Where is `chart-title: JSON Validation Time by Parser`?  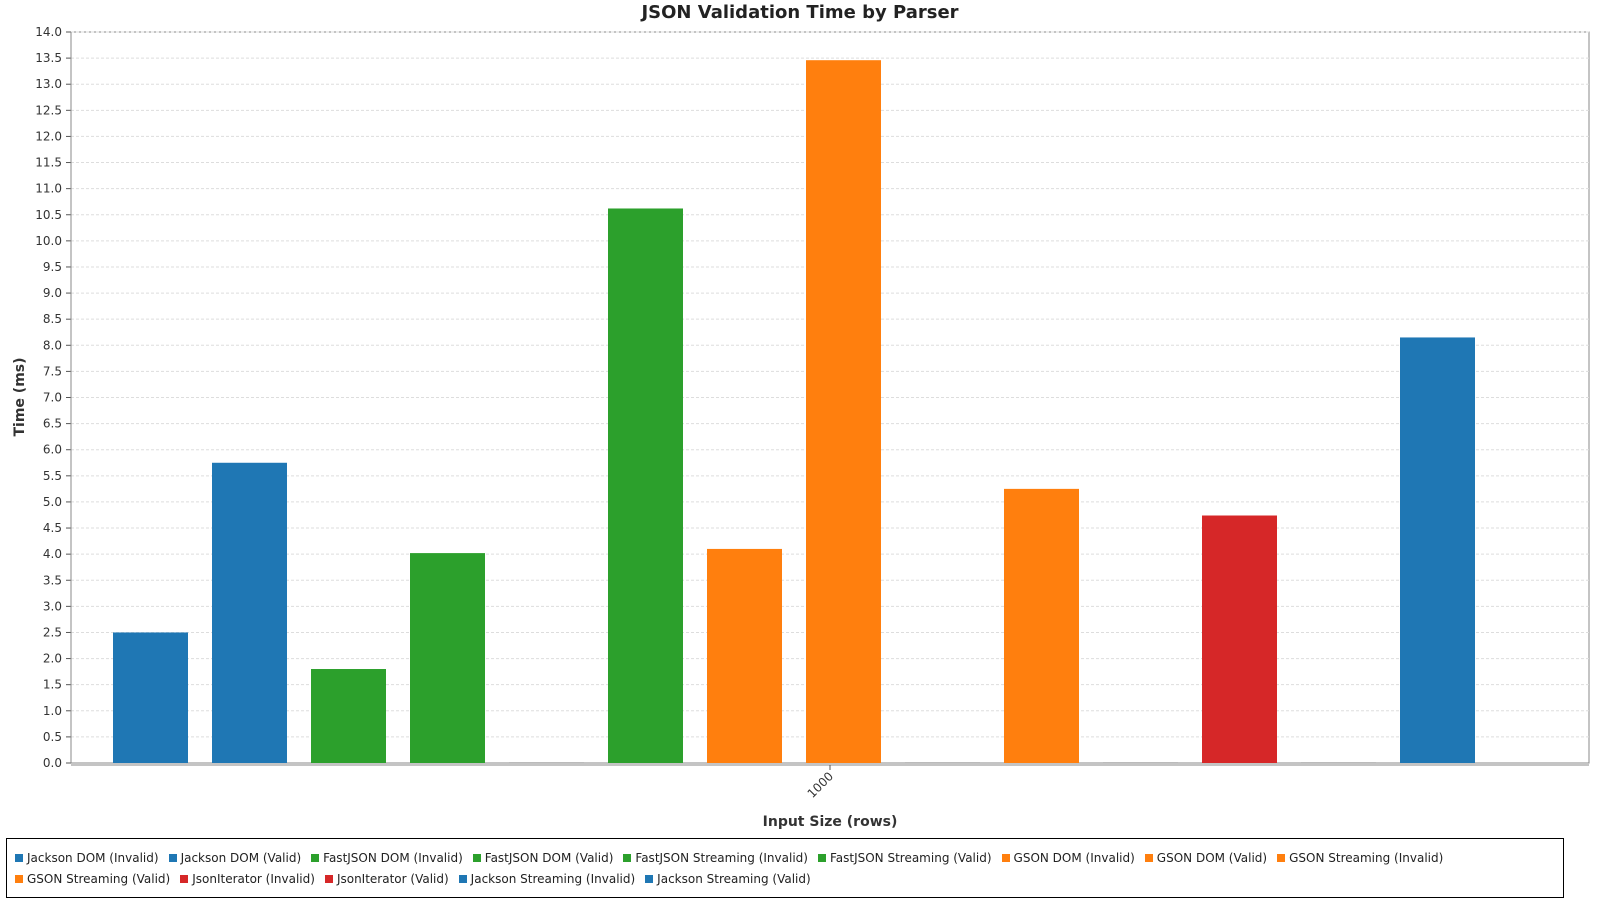 chart-title: JSON Validation Time by Parser is located at coordinates (798, 12).